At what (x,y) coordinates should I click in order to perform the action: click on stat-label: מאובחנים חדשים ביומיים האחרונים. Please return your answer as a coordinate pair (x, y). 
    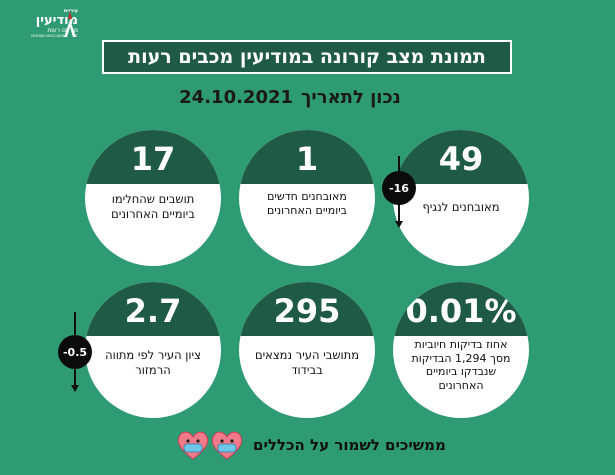
    Looking at the image, I should click on (307, 203).